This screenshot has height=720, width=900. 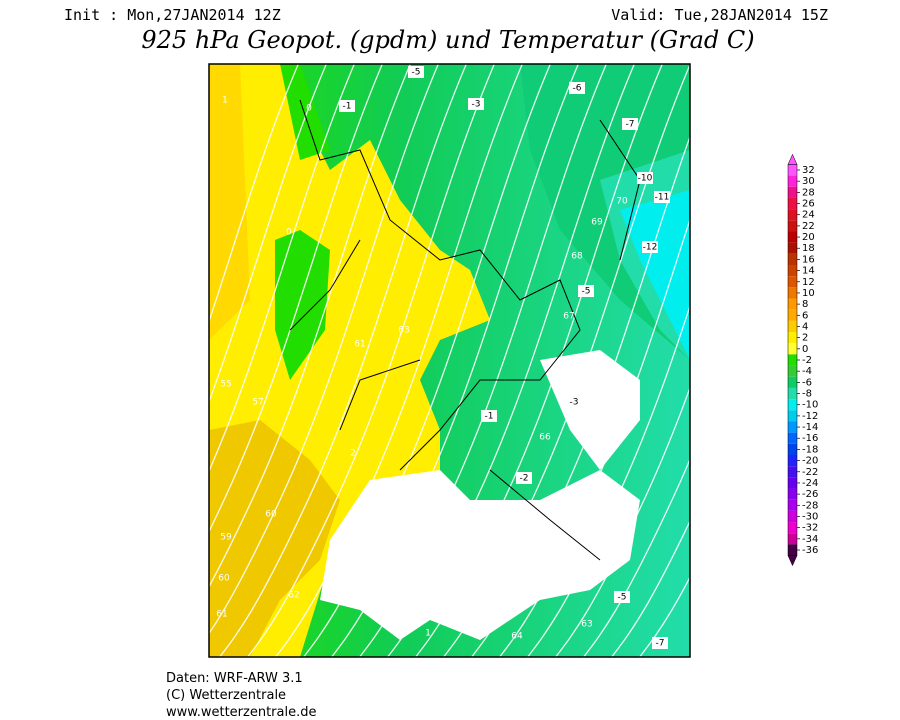 I want to click on alps-nodata, so click(x=480, y=555).